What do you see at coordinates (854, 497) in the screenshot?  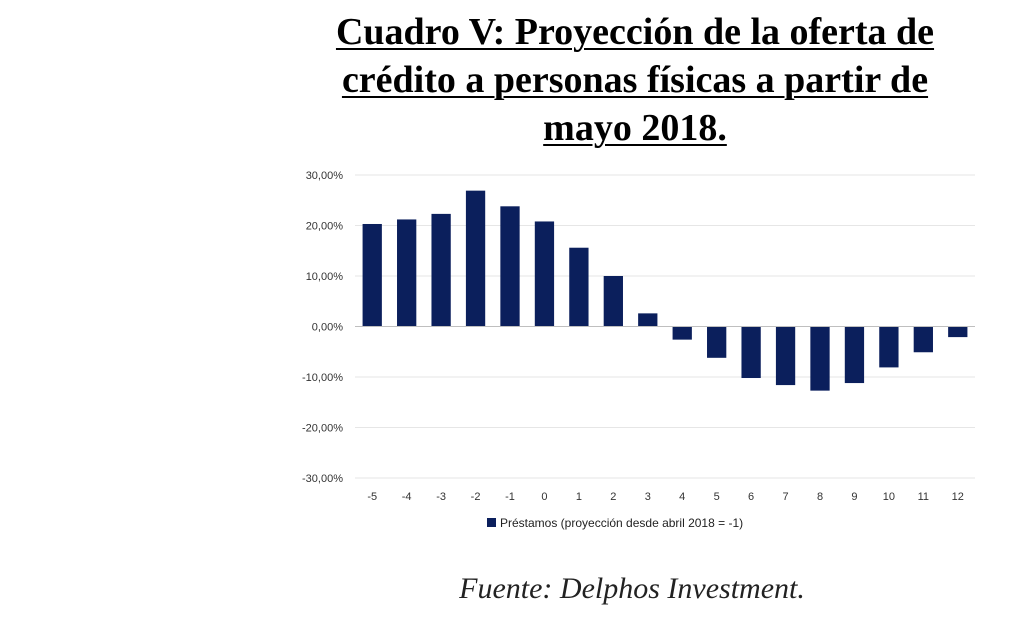 I see `x-tick-label: 9` at bounding box center [854, 497].